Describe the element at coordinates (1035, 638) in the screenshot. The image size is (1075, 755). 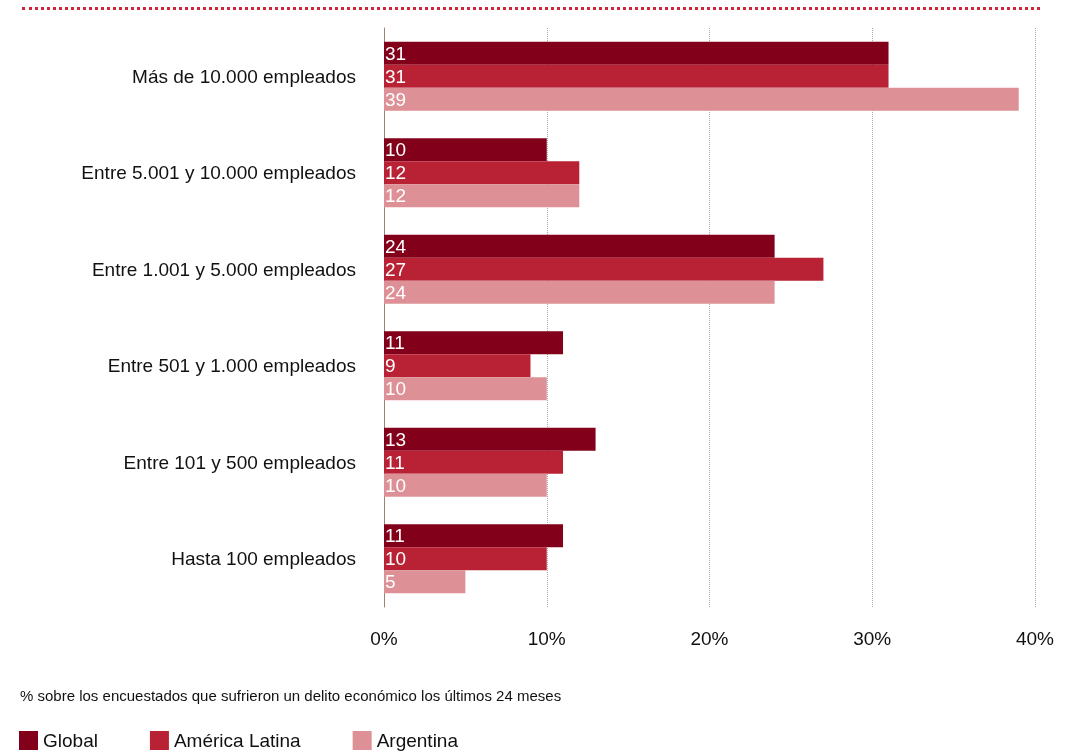
I see `x-tick-label: 40%` at that location.